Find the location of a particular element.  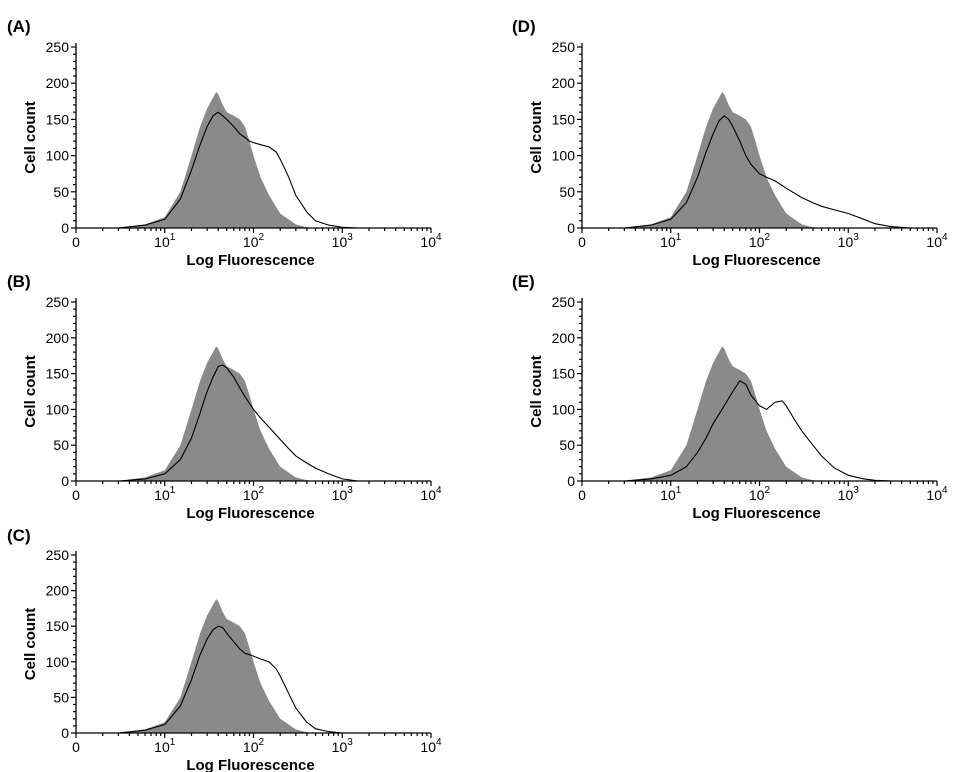

panel-label: (B) is located at coordinates (19, 281).